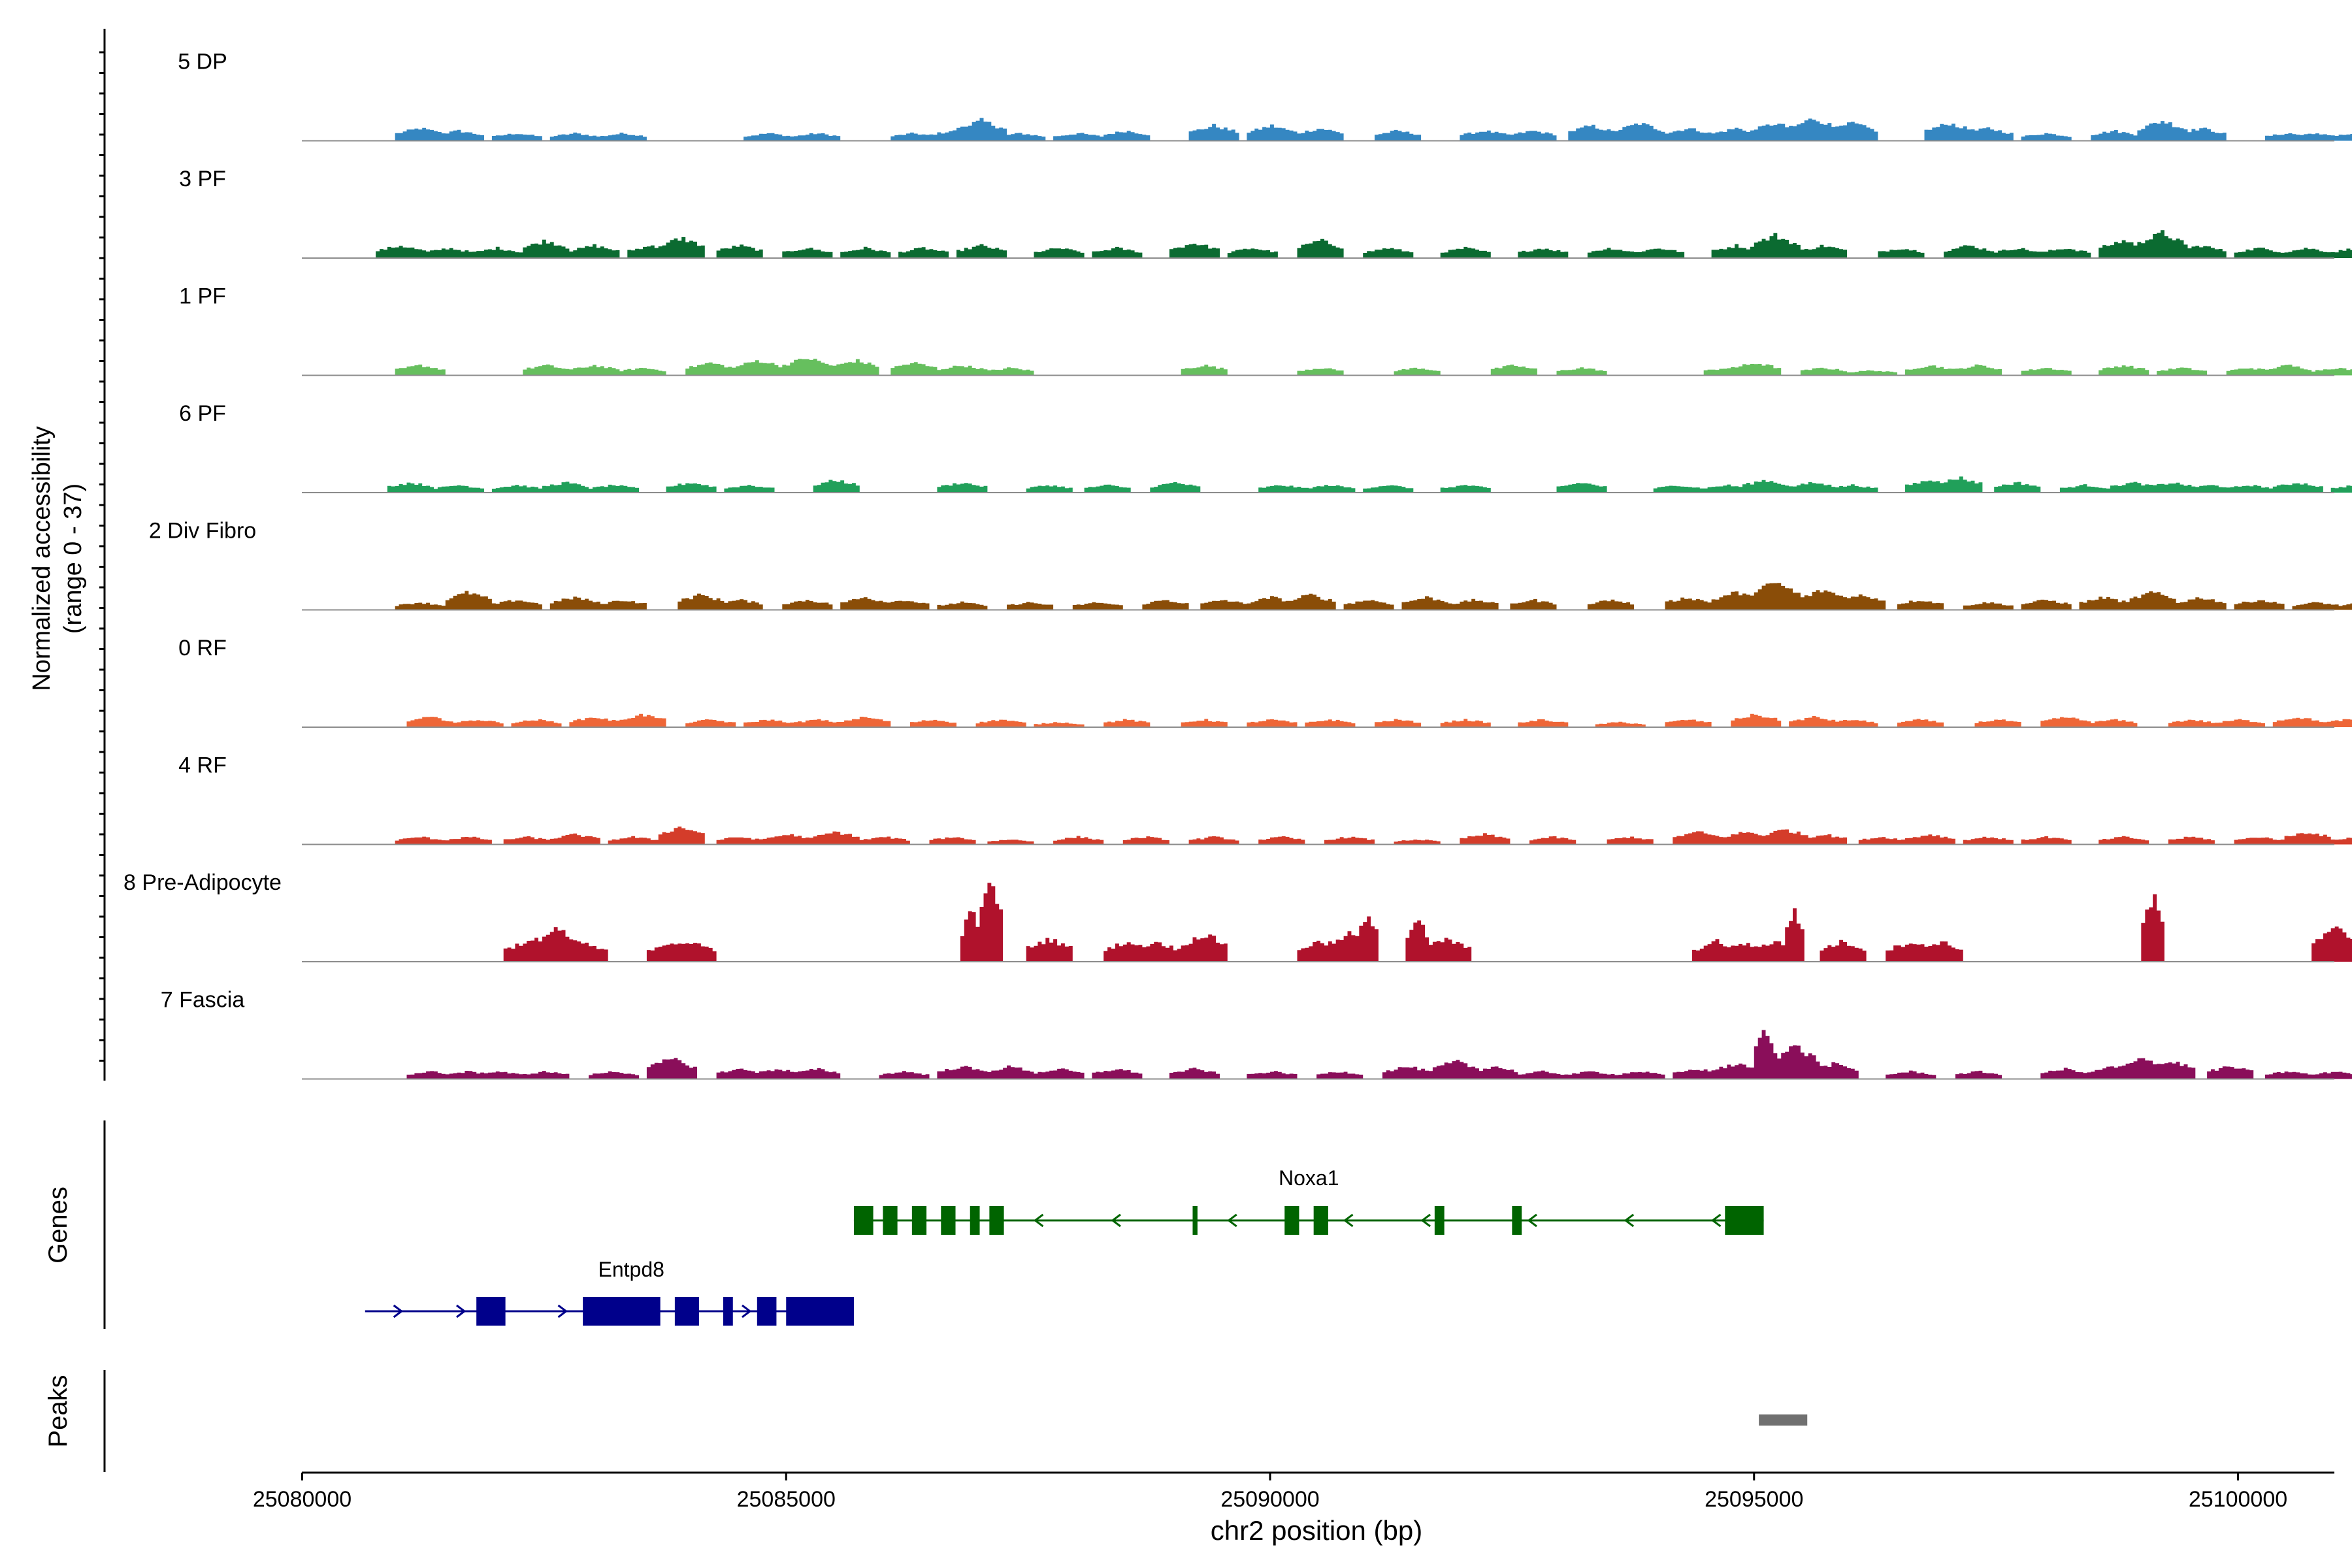 This screenshot has height=1568, width=2352. Describe the element at coordinates (2238, 1499) in the screenshot. I see `x-tick-label: 25100000` at that location.